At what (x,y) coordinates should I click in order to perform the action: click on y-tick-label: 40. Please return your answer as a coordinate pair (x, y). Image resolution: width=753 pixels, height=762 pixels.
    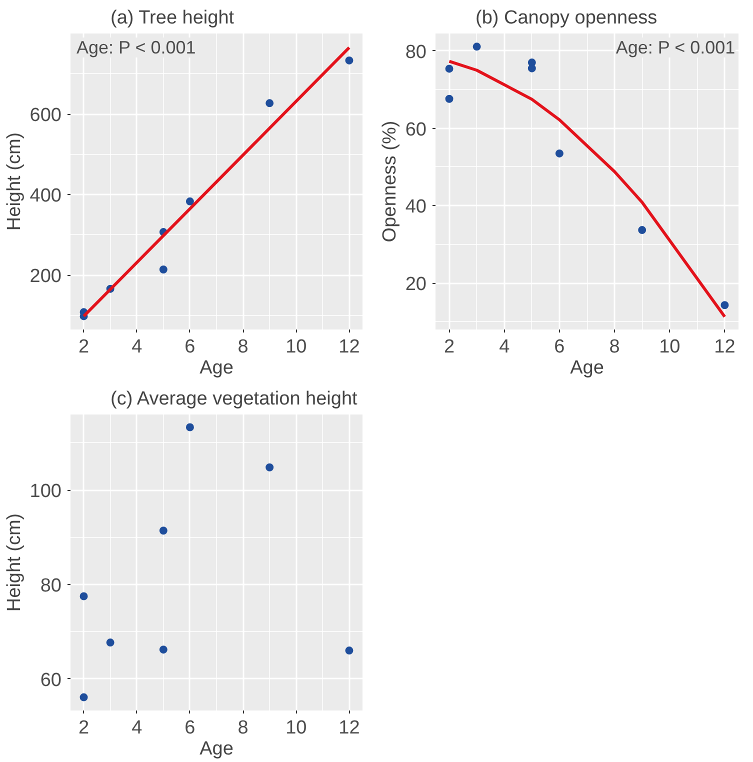
    Looking at the image, I should click on (416, 207).